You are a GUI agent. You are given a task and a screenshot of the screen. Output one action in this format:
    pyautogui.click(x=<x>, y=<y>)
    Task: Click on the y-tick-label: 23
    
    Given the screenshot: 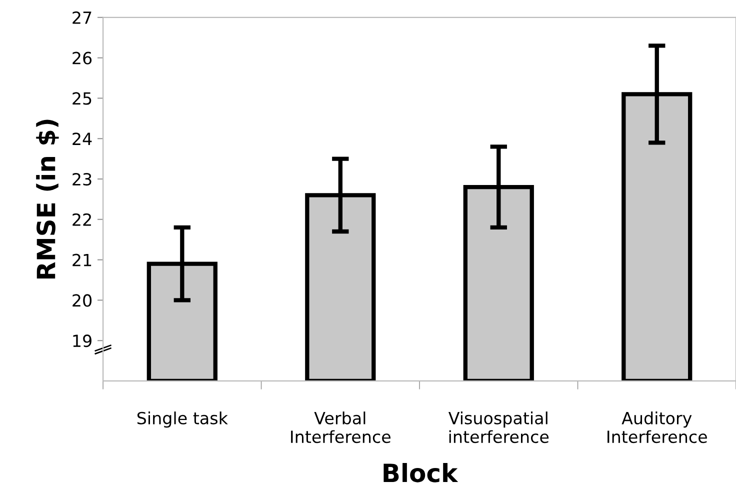 What is the action you would take?
    pyautogui.click(x=82, y=179)
    